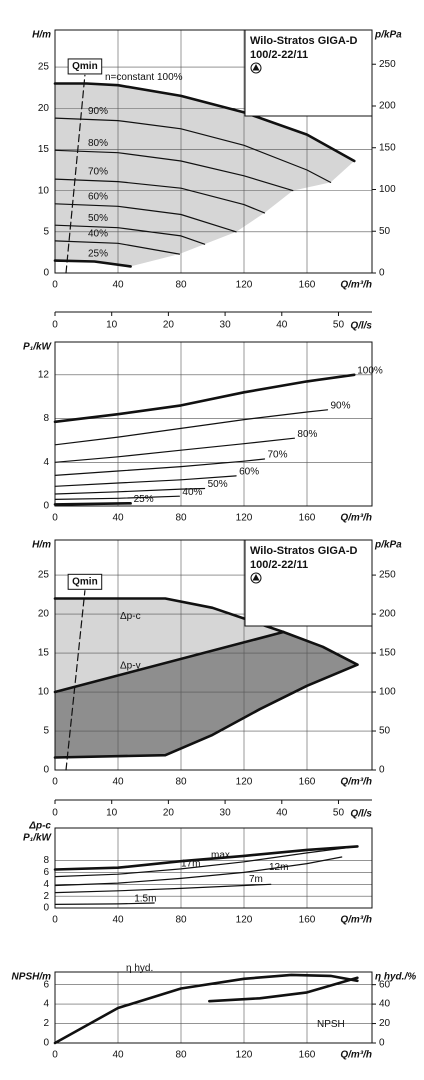 The image size is (424, 1080). What do you see at coordinates (226, 813) in the screenshot?
I see `x-tick-label: 30` at bounding box center [226, 813].